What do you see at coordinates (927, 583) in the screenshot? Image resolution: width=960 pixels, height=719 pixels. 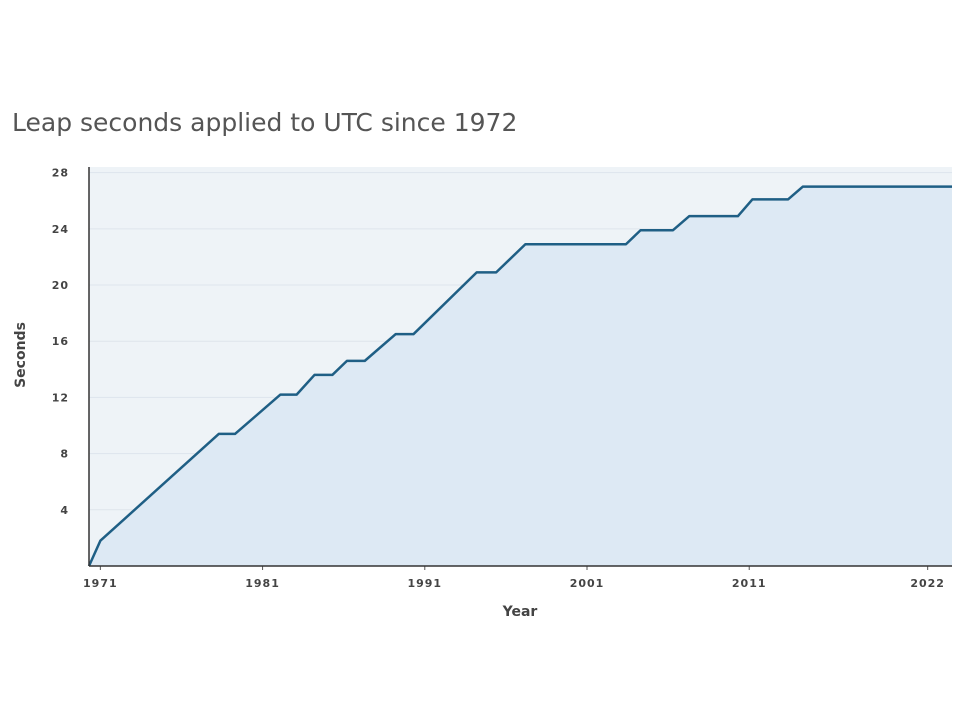 I see `x-tick-label: 2022` at bounding box center [927, 583].